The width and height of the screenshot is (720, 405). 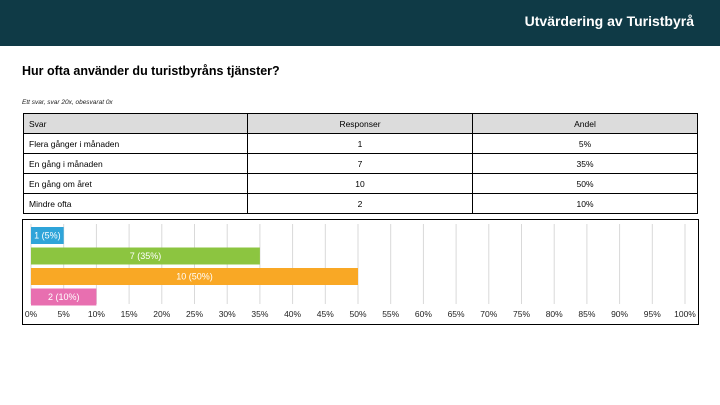 What do you see at coordinates (619, 314) in the screenshot?
I see `x-tick-label: 90%` at bounding box center [619, 314].